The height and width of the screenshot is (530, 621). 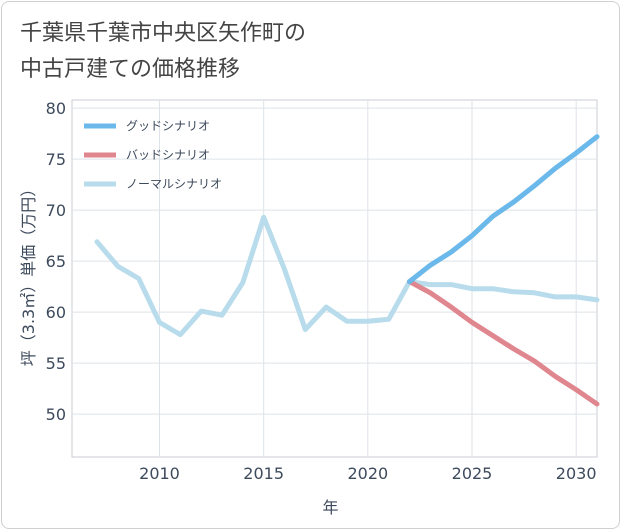 What do you see at coordinates (174, 184) in the screenshot?
I see `legend-label: ノーマルシナリオ` at bounding box center [174, 184].